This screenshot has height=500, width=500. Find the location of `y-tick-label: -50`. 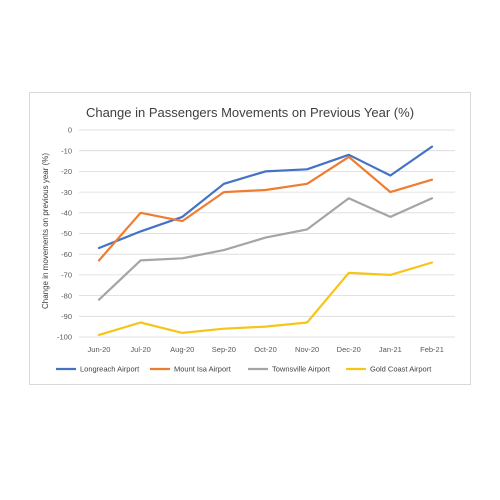

y-tick-label: -50 is located at coordinates (66, 233).